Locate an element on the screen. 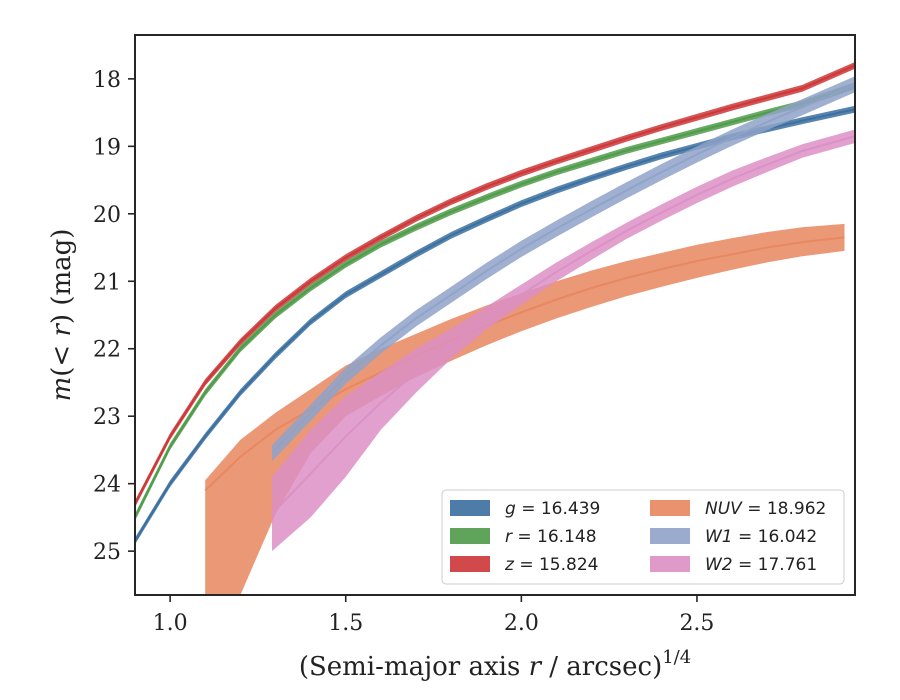 The width and height of the screenshot is (900, 700). y-tick-label: 21 is located at coordinates (107, 282).